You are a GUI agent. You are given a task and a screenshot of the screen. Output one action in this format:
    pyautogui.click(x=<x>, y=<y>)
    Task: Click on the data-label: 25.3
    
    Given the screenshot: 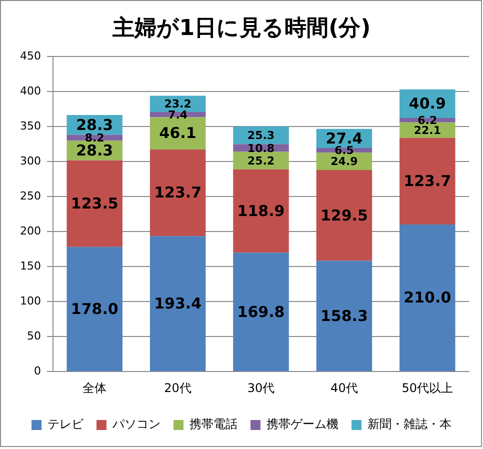 What is the action you would take?
    pyautogui.click(x=261, y=135)
    